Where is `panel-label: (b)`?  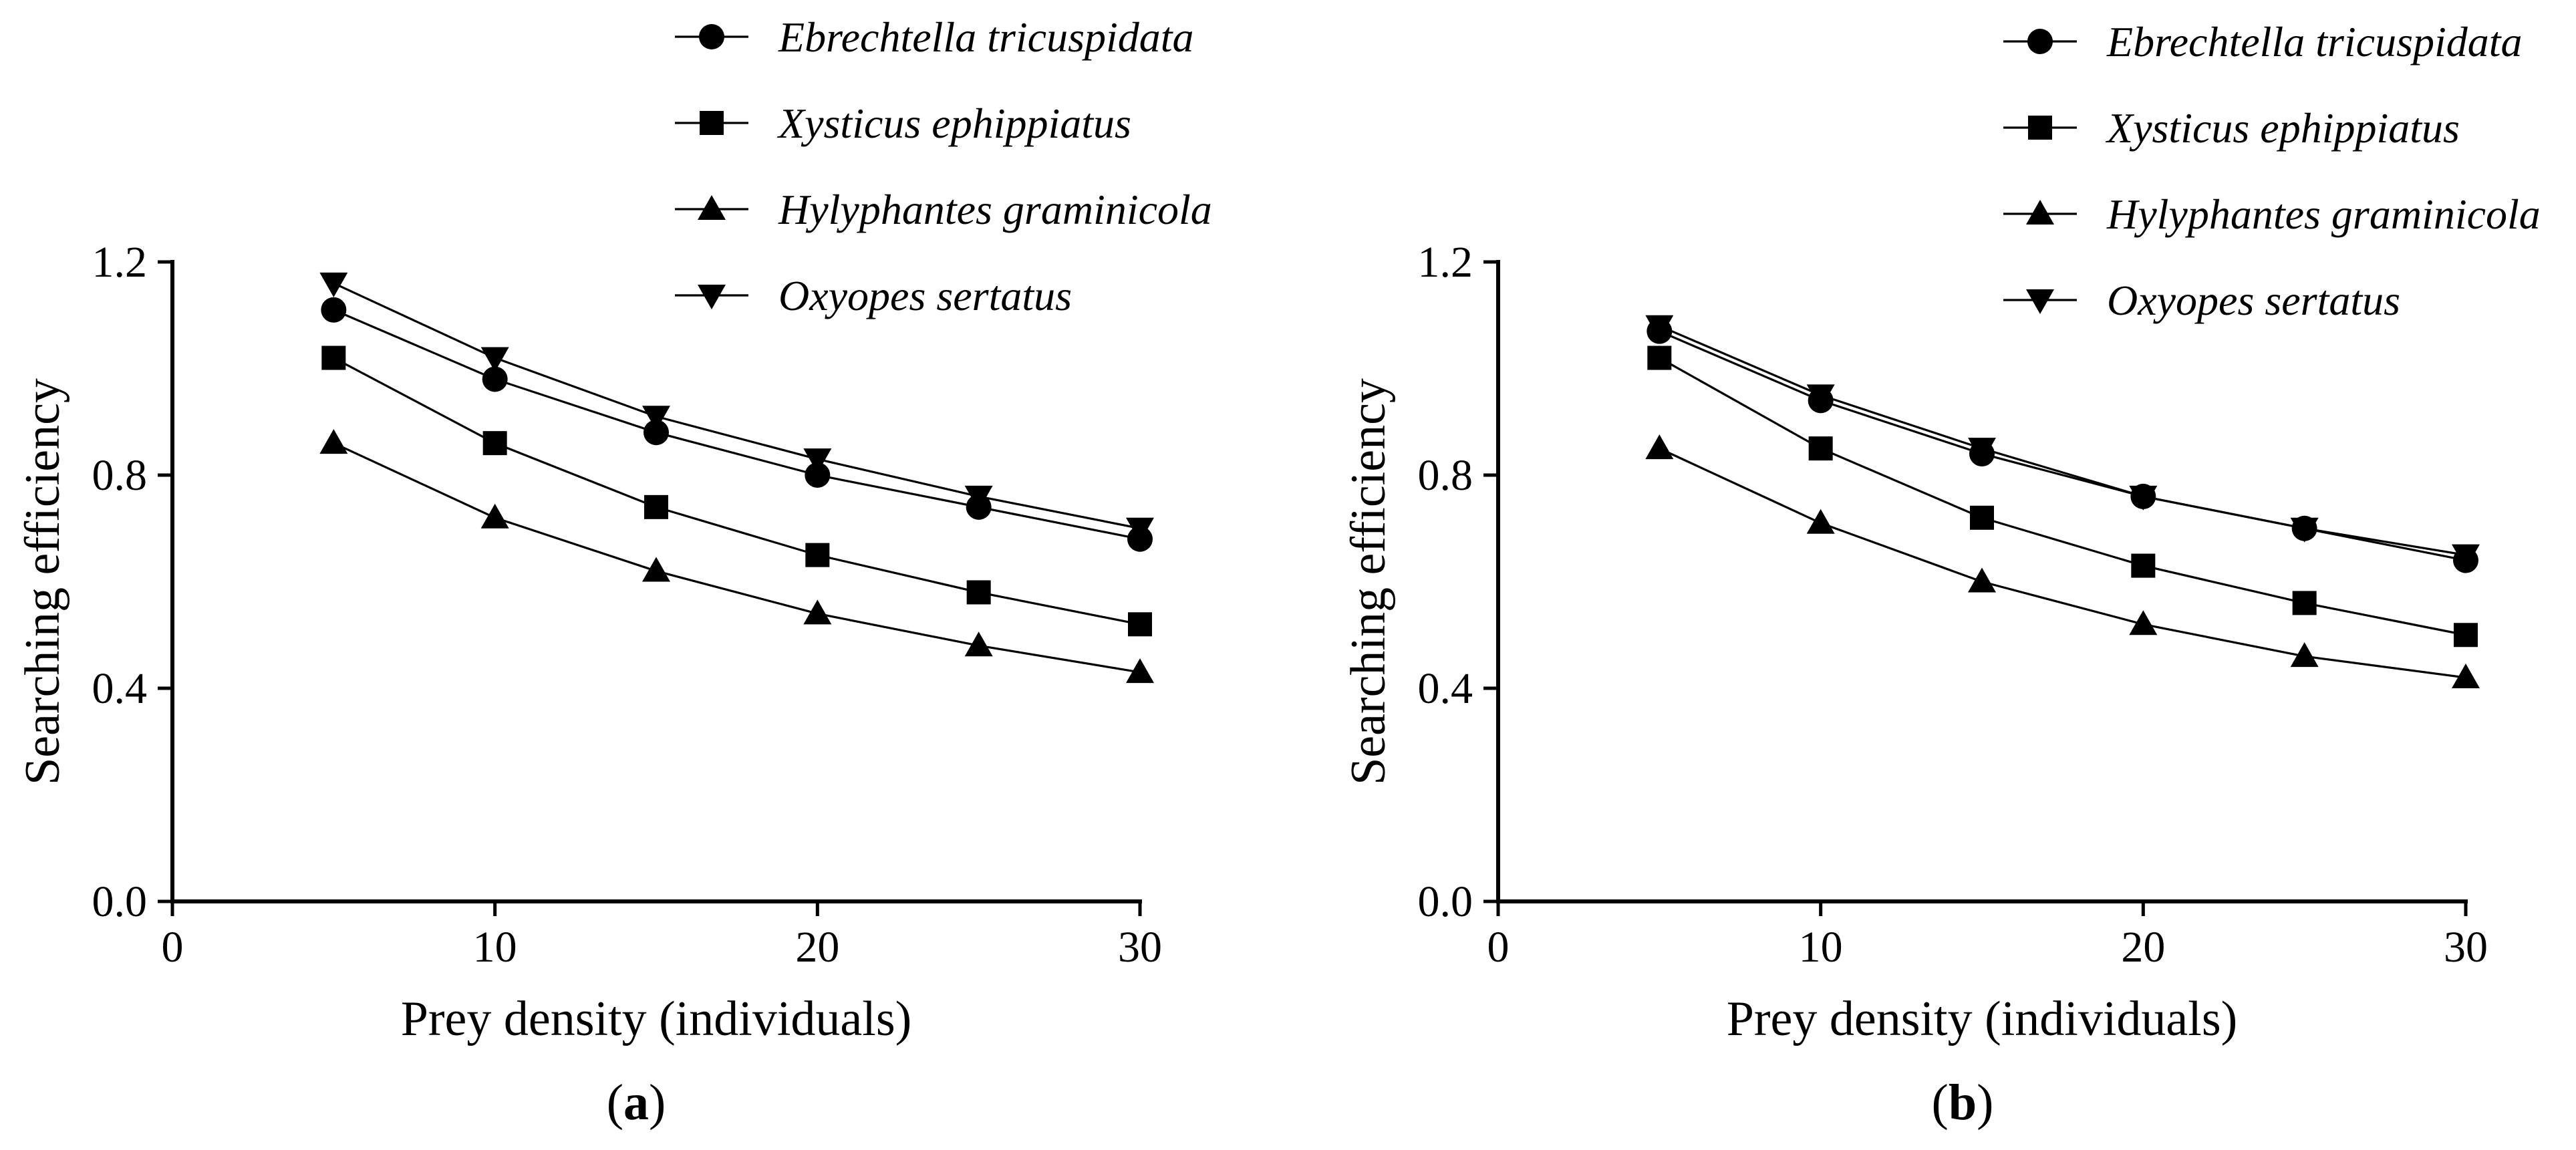 panel-label: (b) is located at coordinates (1963, 1102).